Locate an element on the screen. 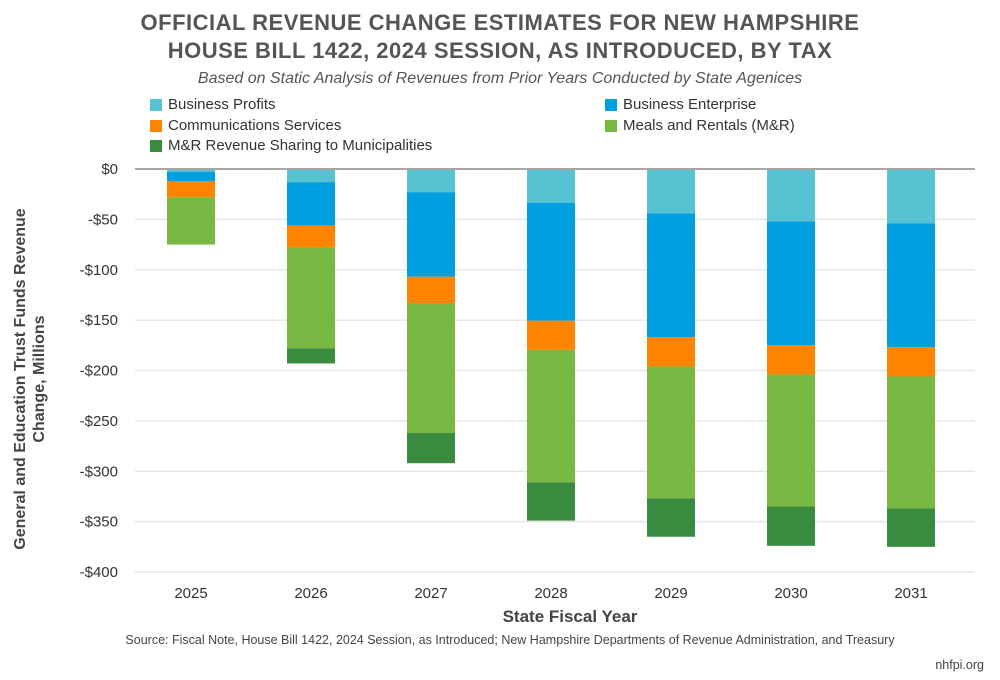 This screenshot has width=1000, height=680. legend-item-meals-rentals: Meals and Rentals (M&R) is located at coordinates (700, 125).